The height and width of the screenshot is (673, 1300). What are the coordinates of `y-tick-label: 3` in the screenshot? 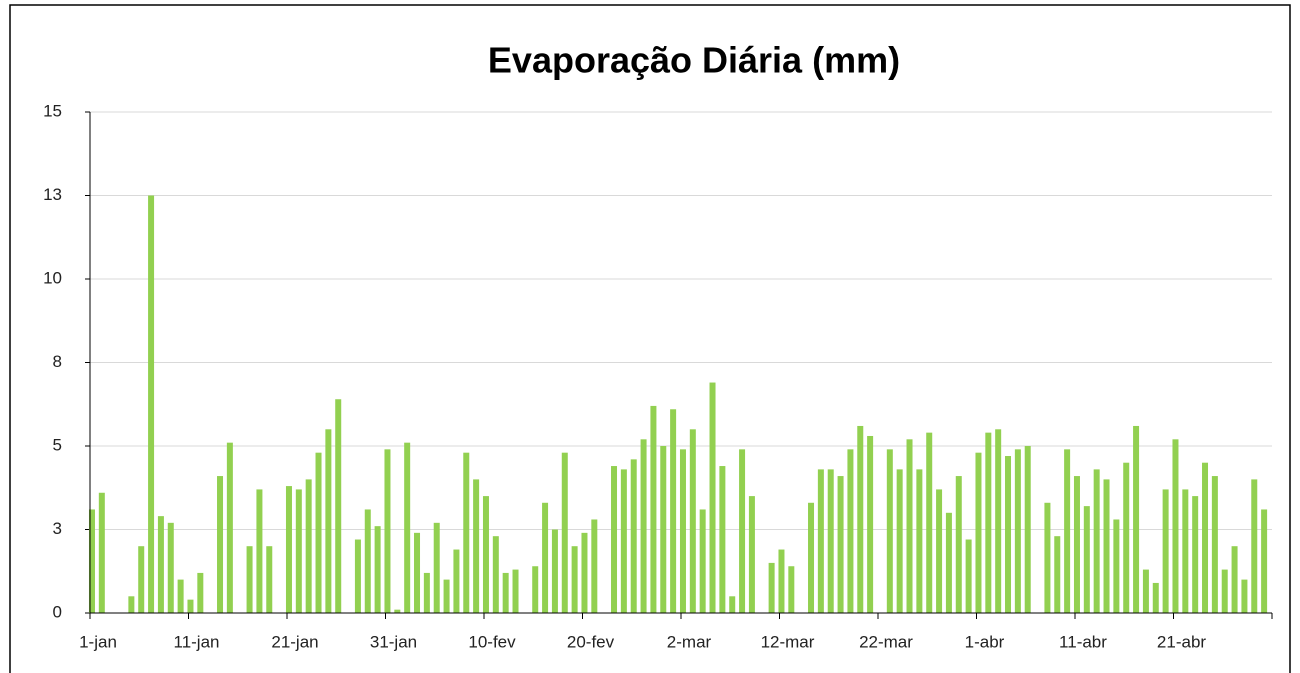 It's located at (57, 528).